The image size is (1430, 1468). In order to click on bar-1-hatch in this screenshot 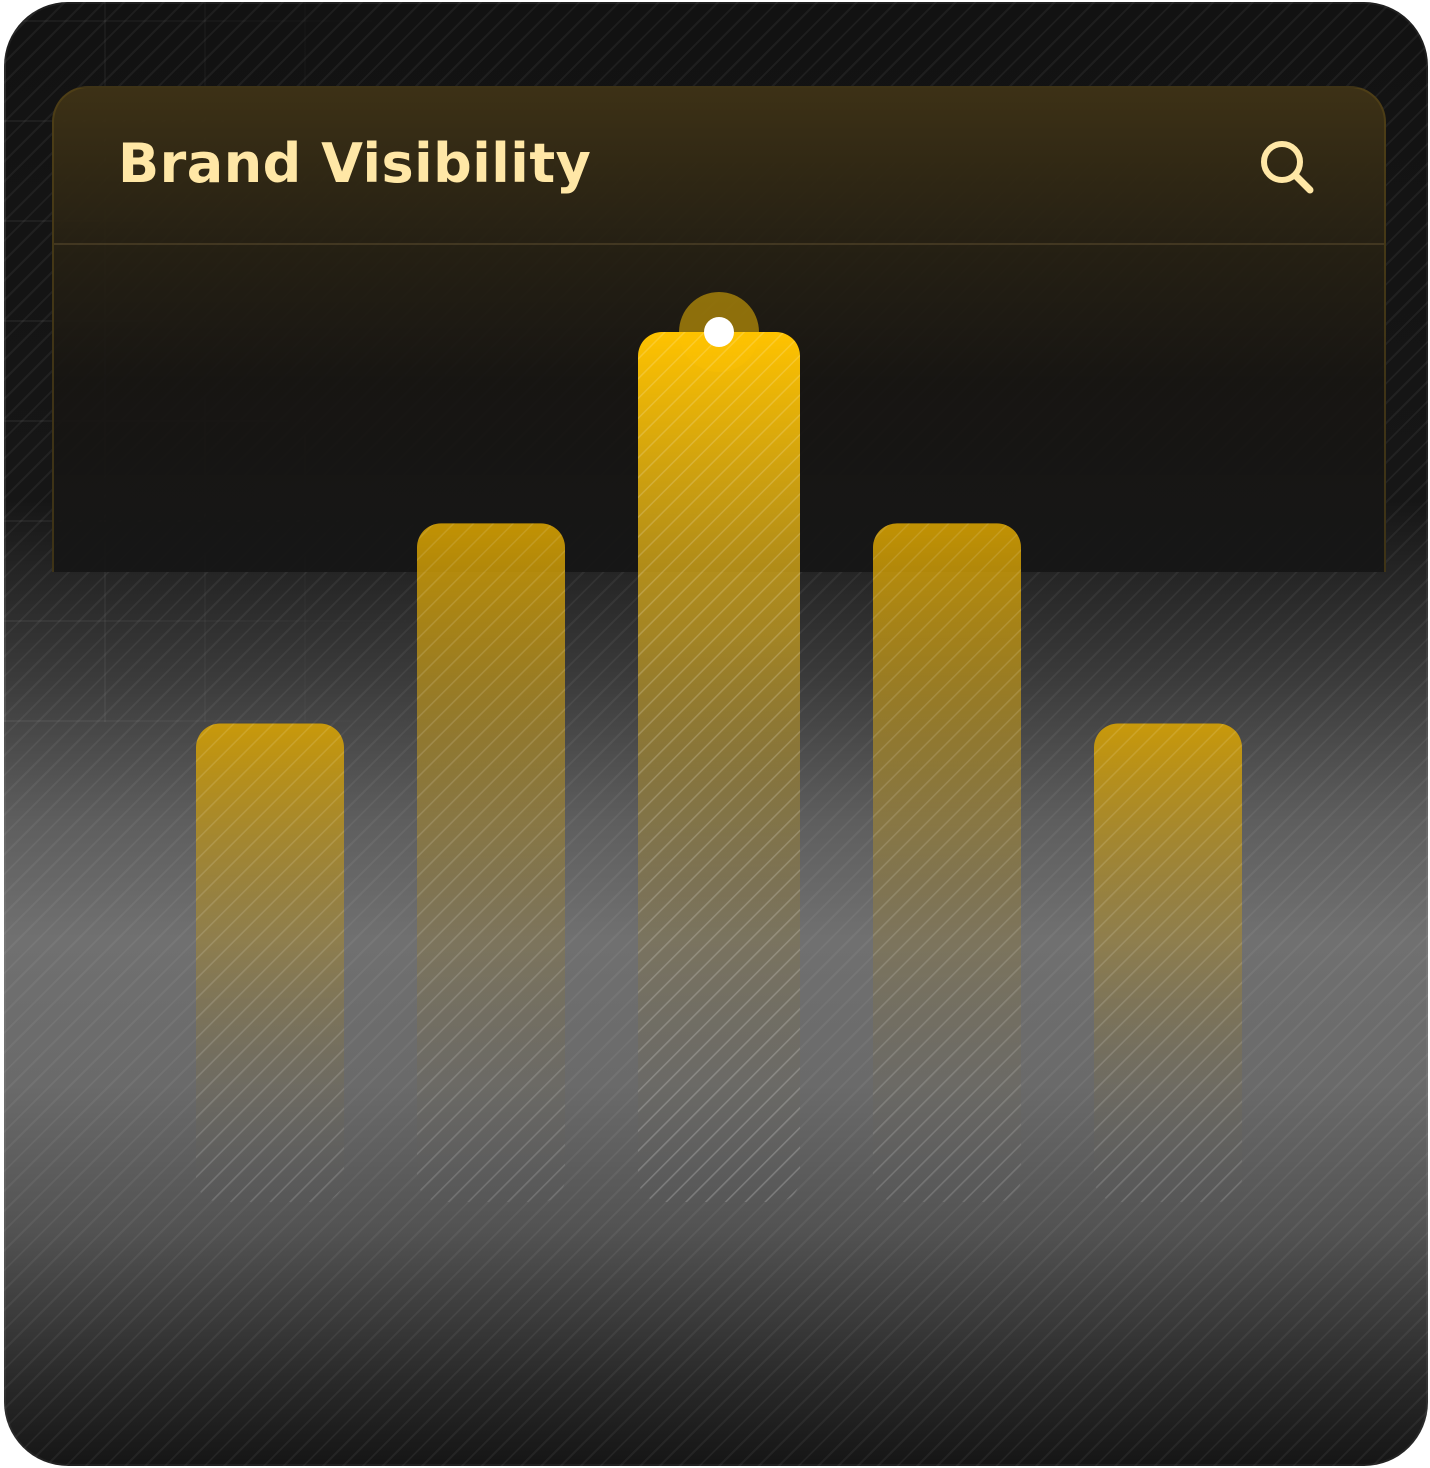, I will do `click(270, 962)`.